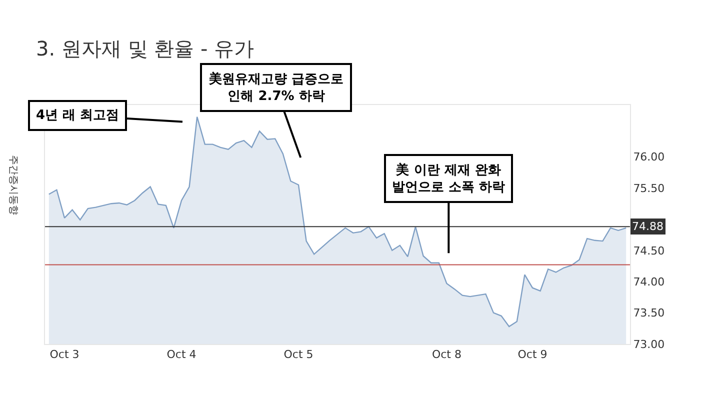 The width and height of the screenshot is (720, 404). What do you see at coordinates (649, 251) in the screenshot?
I see `y-tick-label: 74.50` at bounding box center [649, 251].